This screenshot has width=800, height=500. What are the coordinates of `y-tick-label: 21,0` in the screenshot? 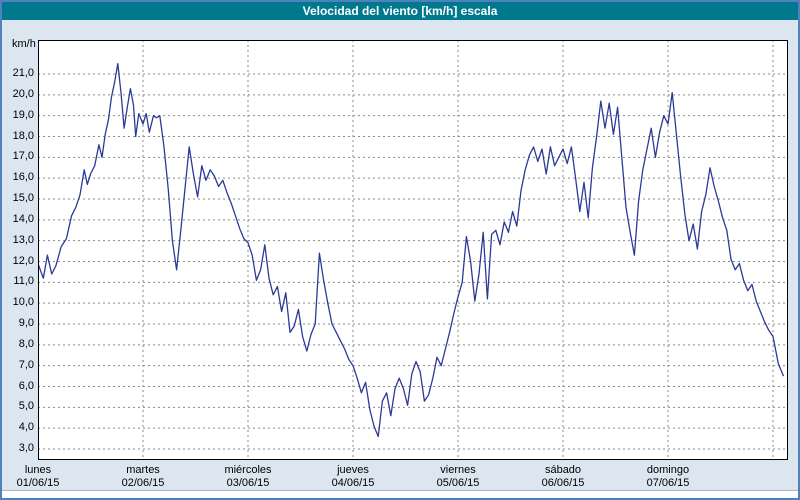 It's located at (23, 73).